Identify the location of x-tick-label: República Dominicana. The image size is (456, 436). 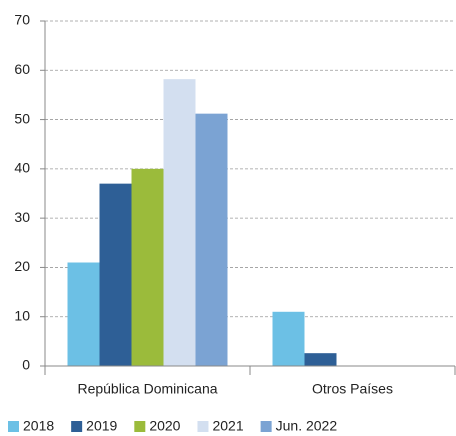
(147, 389).